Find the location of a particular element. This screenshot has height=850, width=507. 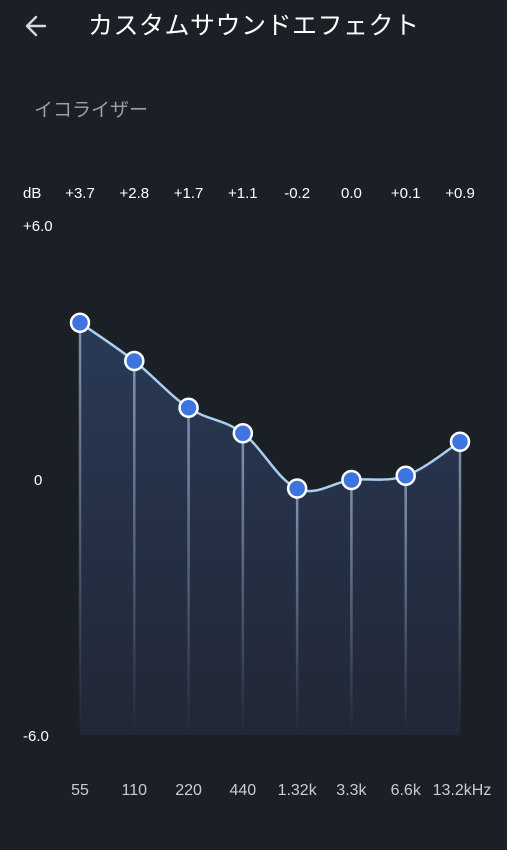

frequency-label: 13.2kHz is located at coordinates (462, 790).